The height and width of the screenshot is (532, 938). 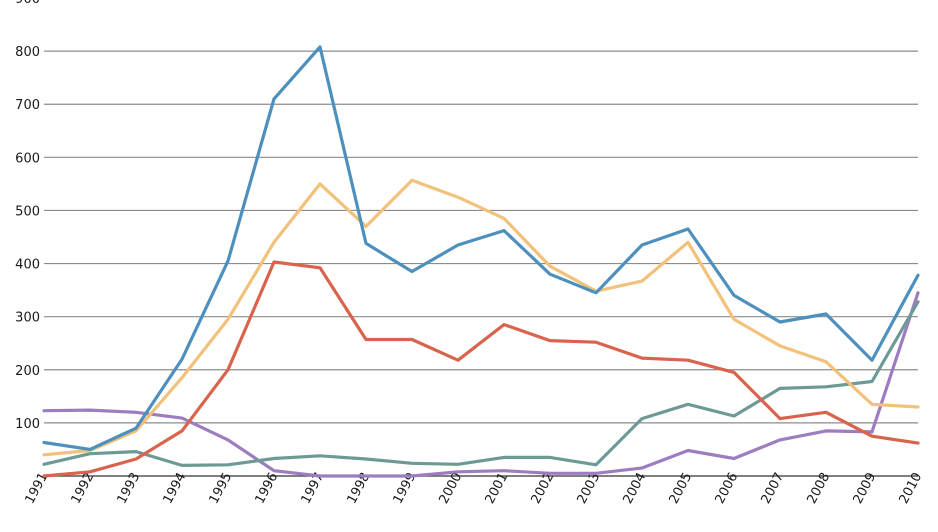 What do you see at coordinates (27, 318) in the screenshot?
I see `y-tick-label: 300` at bounding box center [27, 318].